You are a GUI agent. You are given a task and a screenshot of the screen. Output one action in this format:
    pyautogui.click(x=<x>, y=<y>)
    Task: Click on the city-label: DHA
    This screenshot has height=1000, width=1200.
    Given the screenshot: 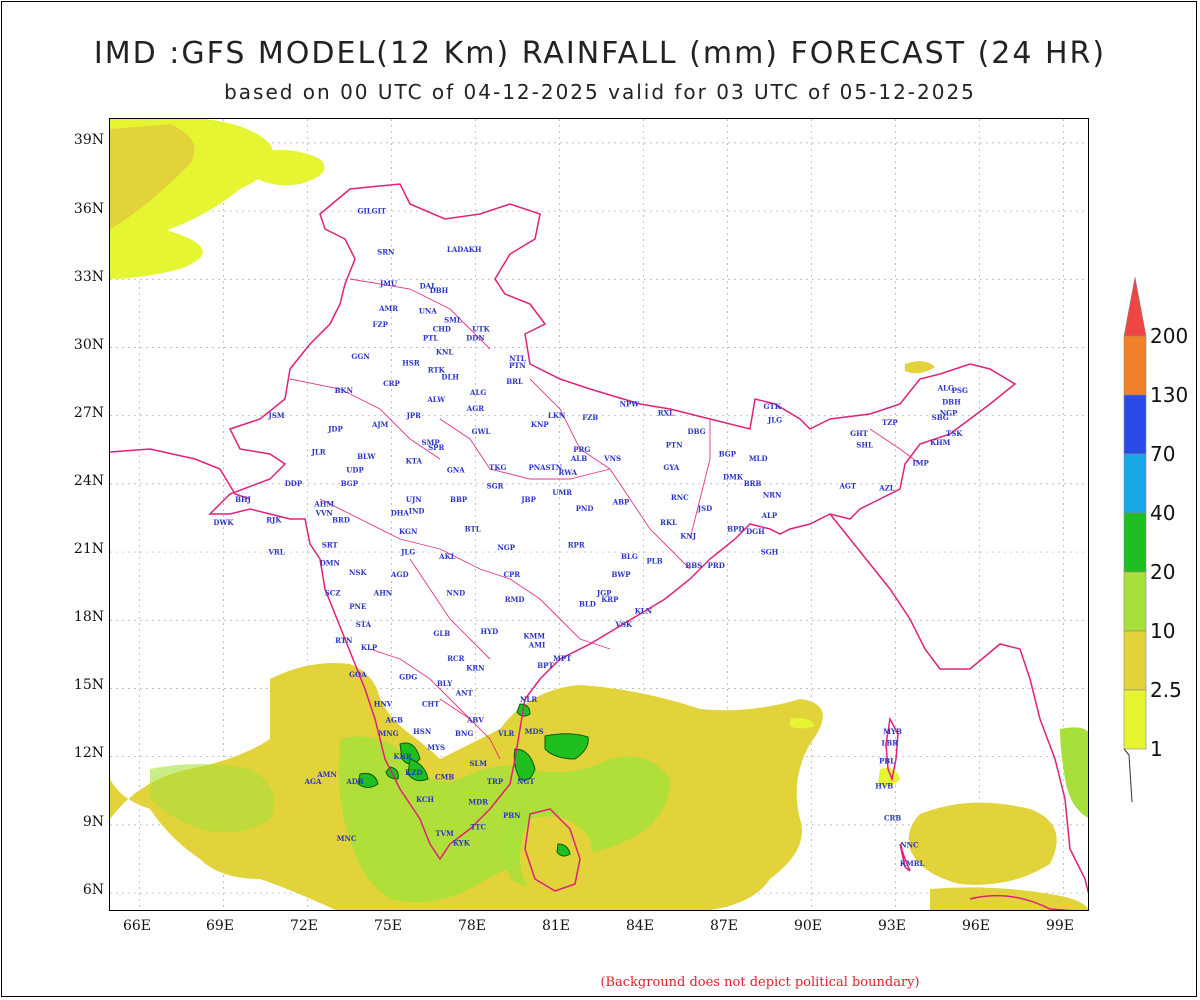 What is the action you would take?
    pyautogui.click(x=400, y=513)
    